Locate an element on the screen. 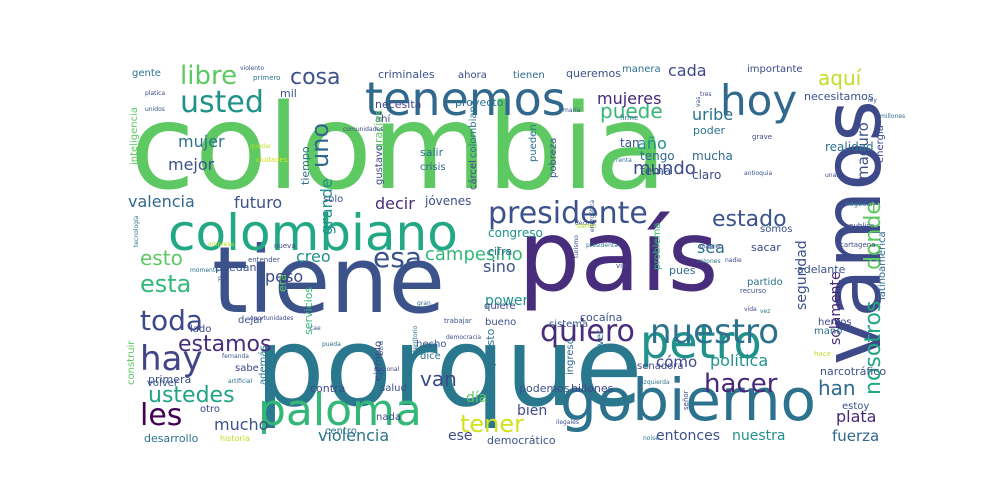 The width and height of the screenshot is (1000, 500). cloud-word: necesita is located at coordinates (398, 104).